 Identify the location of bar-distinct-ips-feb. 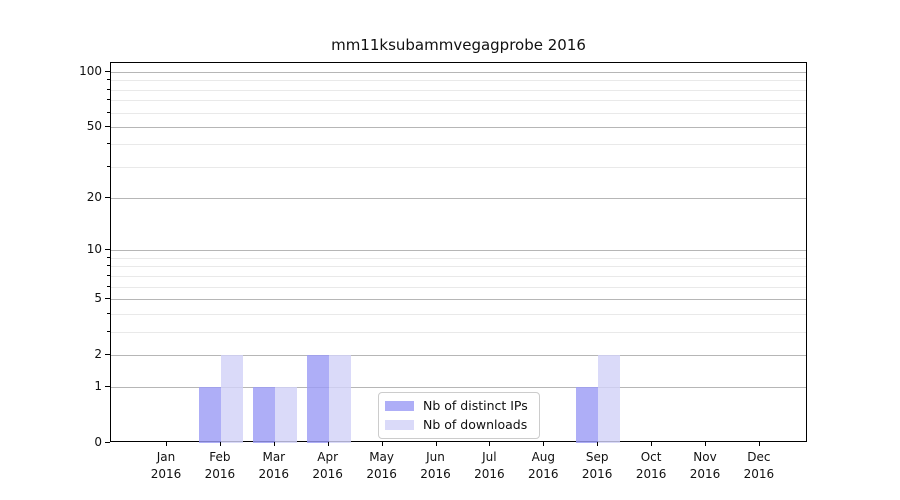
(209, 415).